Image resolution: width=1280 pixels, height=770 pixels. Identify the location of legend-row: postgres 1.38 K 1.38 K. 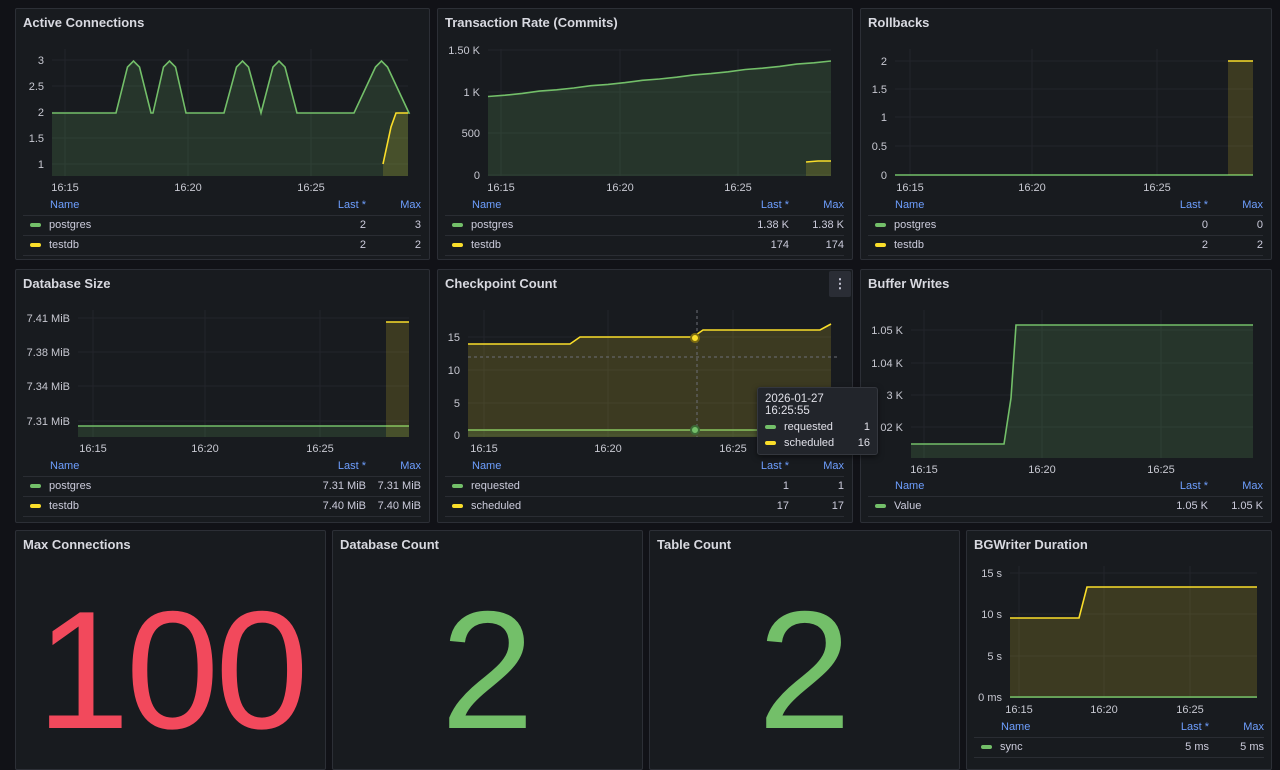
(644, 225).